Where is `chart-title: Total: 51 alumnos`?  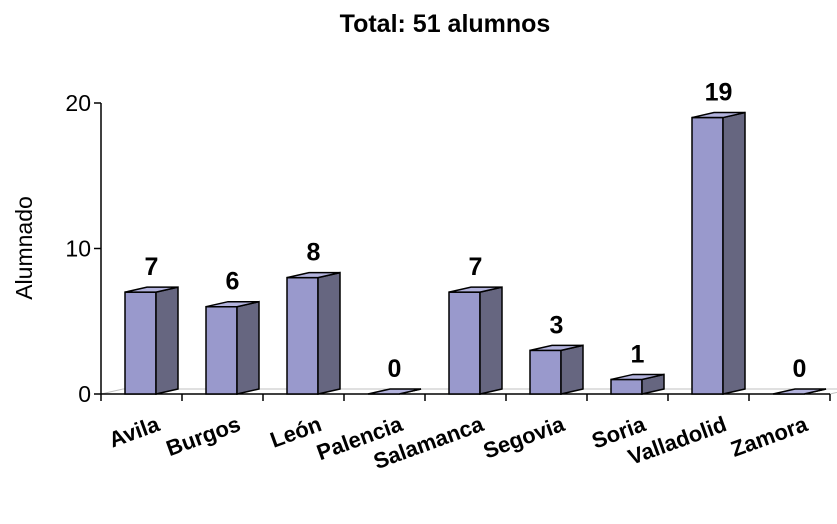 chart-title: Total: 51 alumnos is located at coordinates (445, 24).